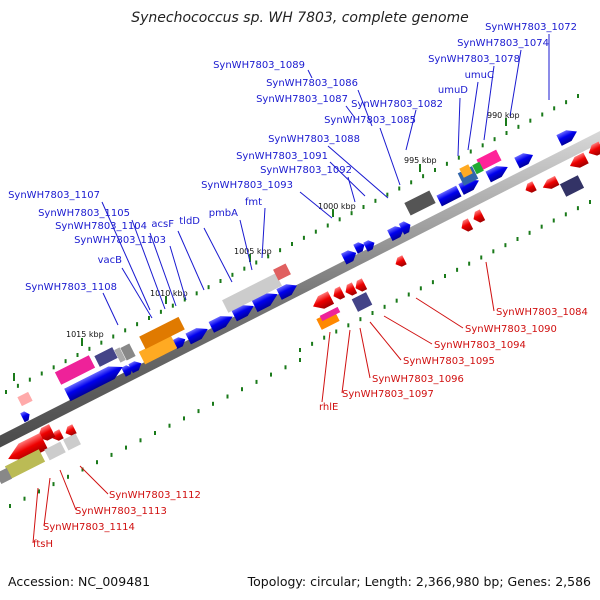  I want to click on gene-label-1107: SynWH7803_1107, so click(54, 195).